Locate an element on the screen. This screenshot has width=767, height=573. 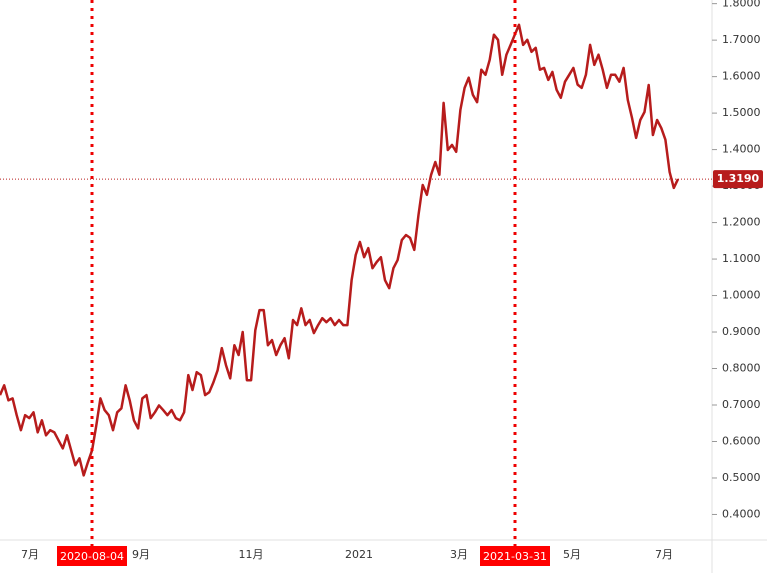
y-tick-label: 1.4000 is located at coordinates (741, 149).